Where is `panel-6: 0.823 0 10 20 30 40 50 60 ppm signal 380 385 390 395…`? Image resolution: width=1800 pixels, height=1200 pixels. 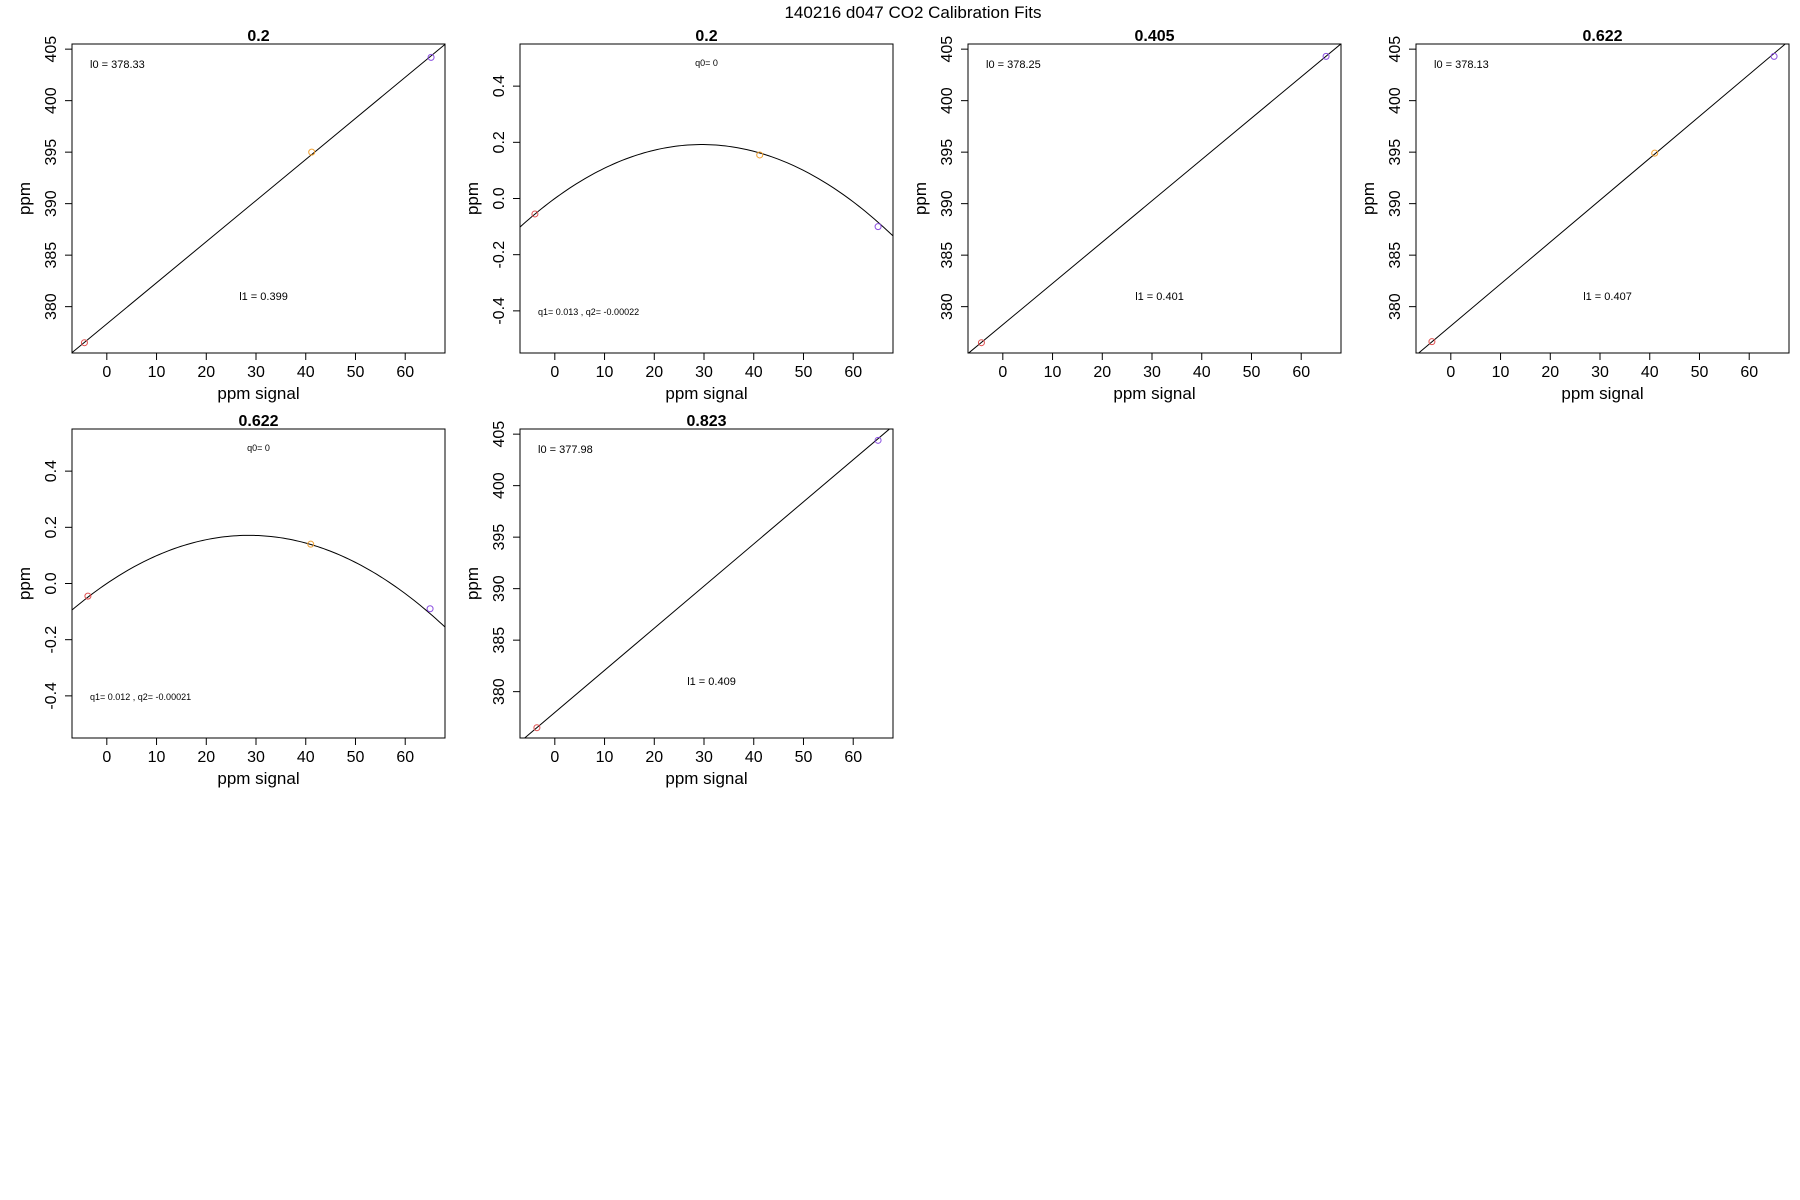 panel-6: 0.823 0 10 20 30 40 50 60 ppm signal 380 385 390 395… is located at coordinates (678, 600).